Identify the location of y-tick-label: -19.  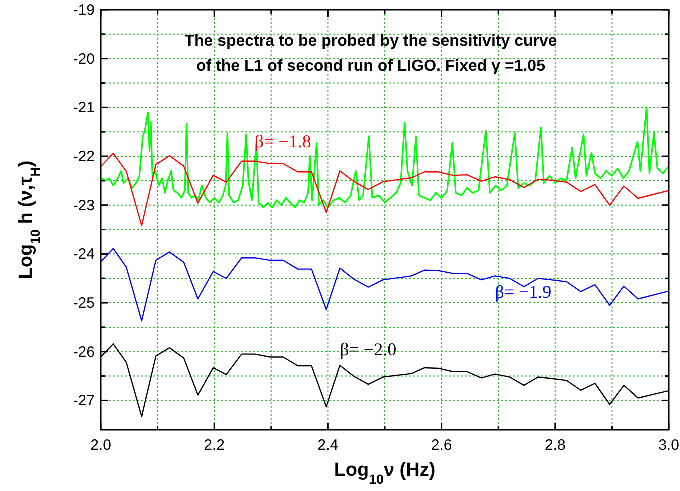
(84, 10).